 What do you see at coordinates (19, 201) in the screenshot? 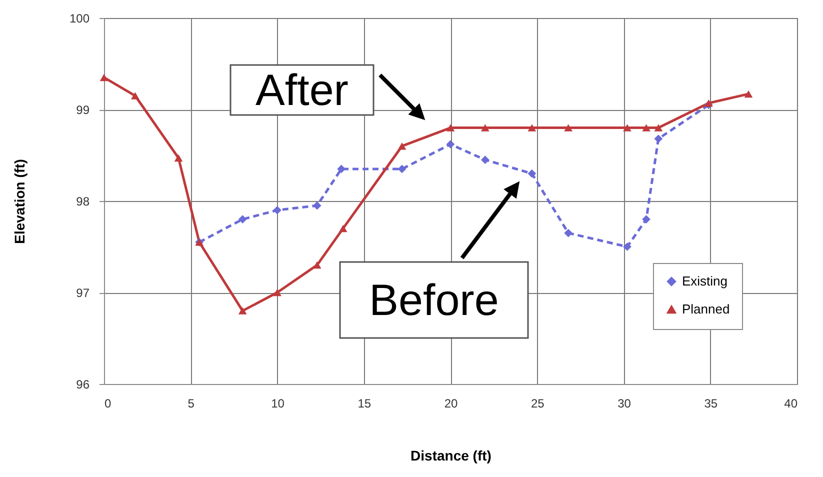
I see `y-axis-title: Elevation (ft)` at bounding box center [19, 201].